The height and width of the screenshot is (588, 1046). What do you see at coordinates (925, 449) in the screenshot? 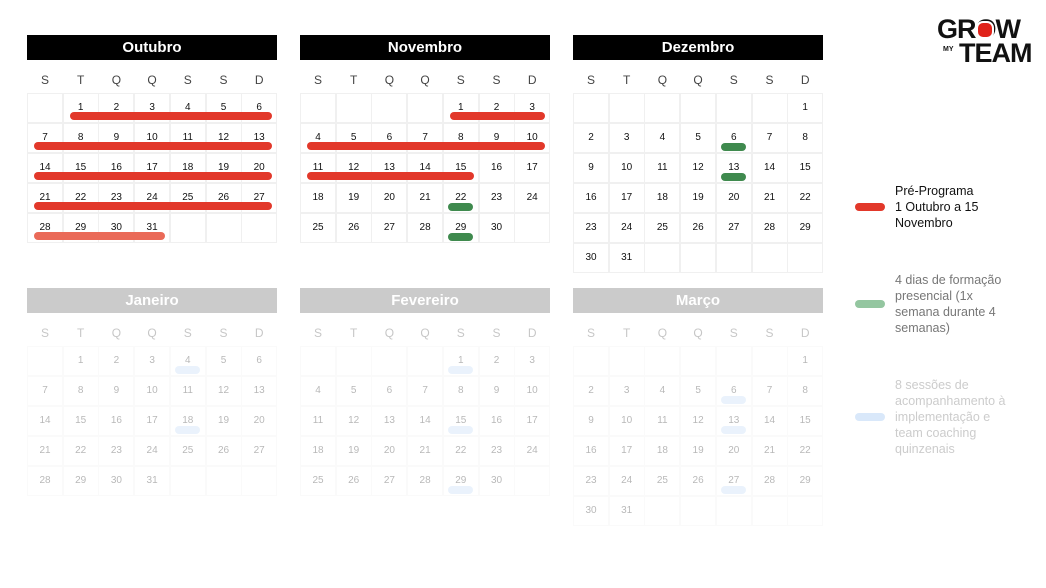
I see `legend-text: quinzenais` at bounding box center [925, 449].